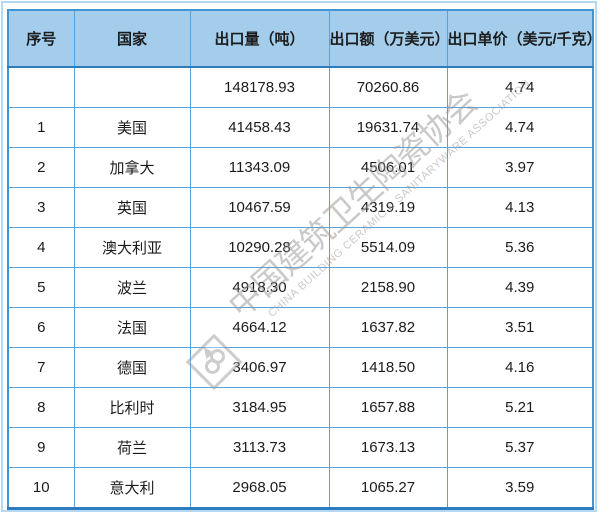 This screenshot has width=600, height=518. What do you see at coordinates (259, 127) in the screenshot?
I see `table-cell: 41458.43` at bounding box center [259, 127].